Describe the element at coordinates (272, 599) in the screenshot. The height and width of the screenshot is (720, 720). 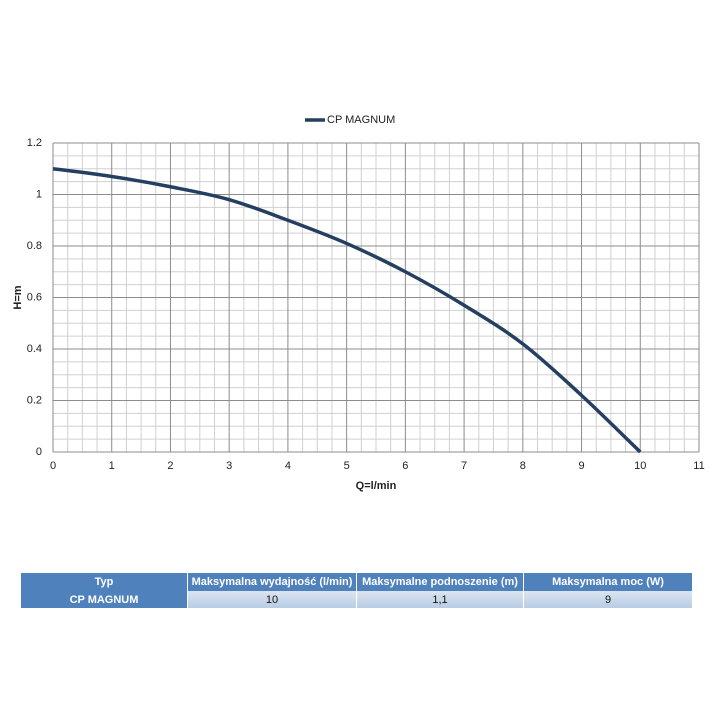
I see `cell: 10` at that location.